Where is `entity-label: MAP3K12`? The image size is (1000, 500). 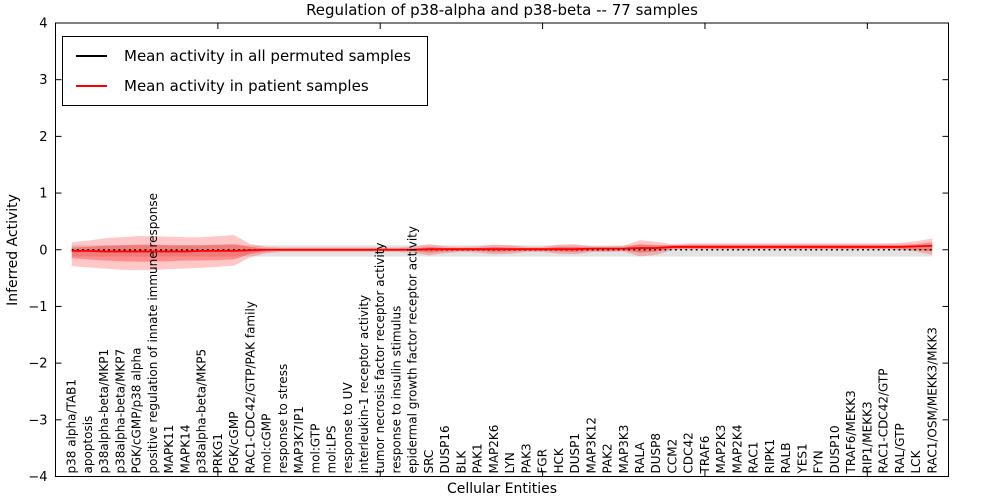
entity-label: MAP3K12 is located at coordinates (591, 445).